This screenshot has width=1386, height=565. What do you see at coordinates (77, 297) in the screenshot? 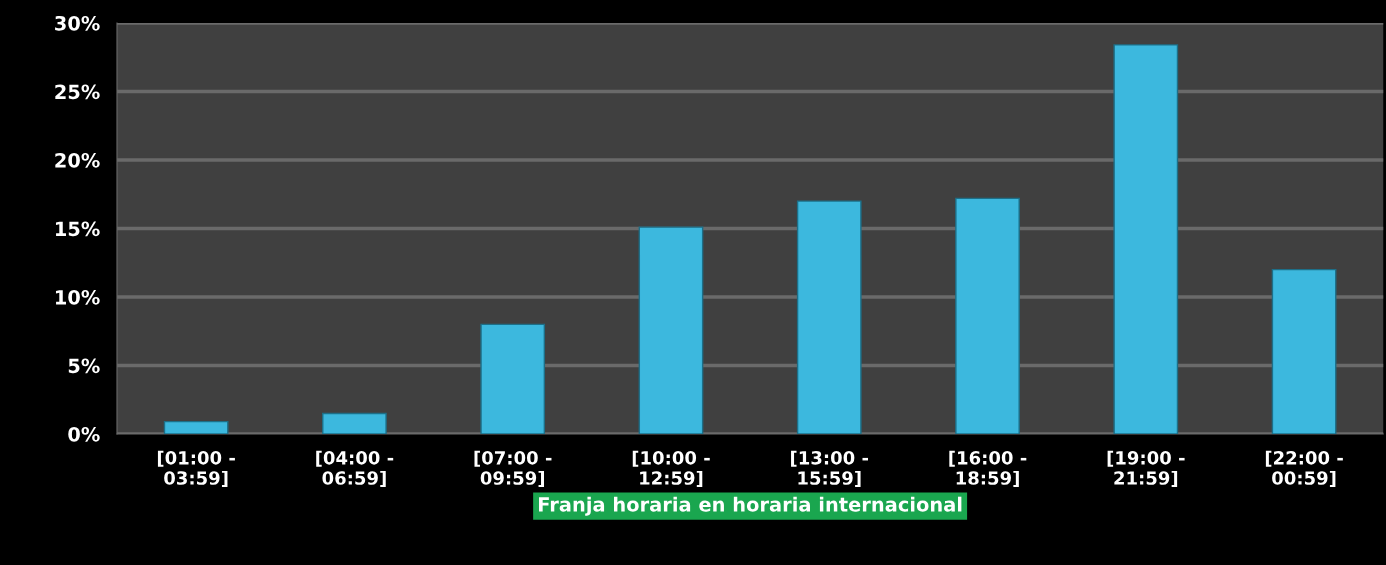
I see `y-tick-label: 10%` at bounding box center [77, 297].